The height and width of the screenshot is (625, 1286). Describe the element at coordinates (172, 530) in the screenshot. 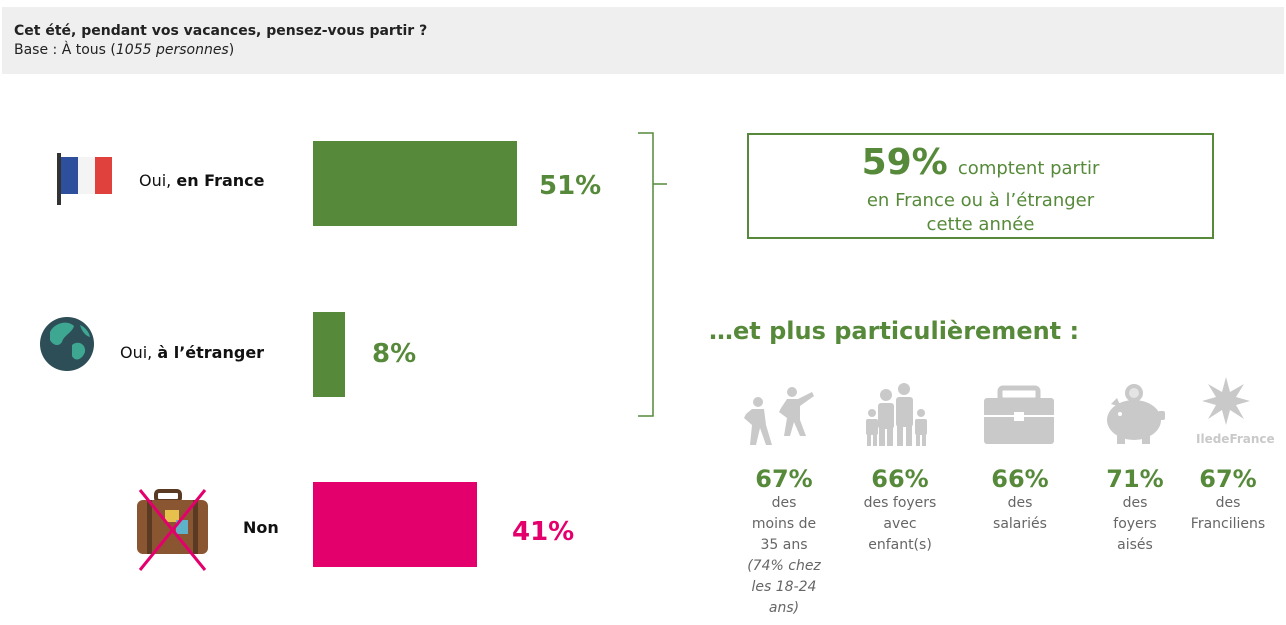

I see `suitcase-crossed-icon` at that location.